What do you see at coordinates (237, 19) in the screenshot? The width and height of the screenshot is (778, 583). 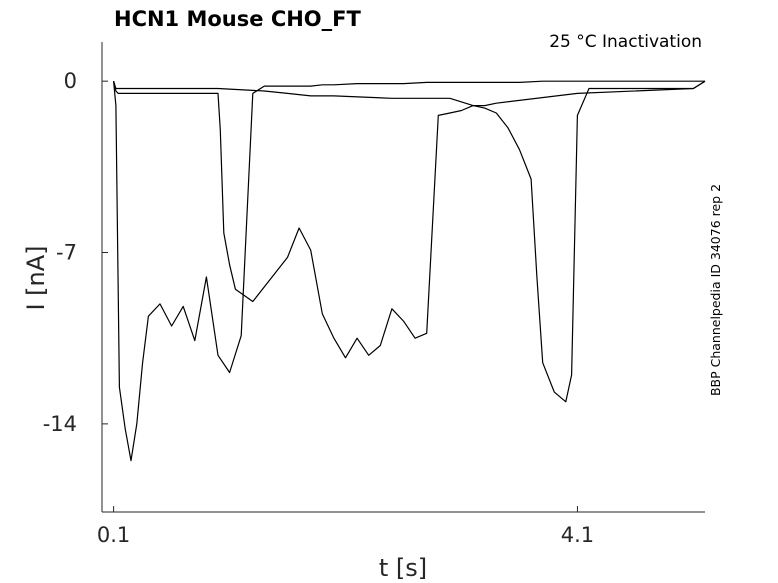 I see `chart-title: HCN1 Mouse CHO_FT` at bounding box center [237, 19].